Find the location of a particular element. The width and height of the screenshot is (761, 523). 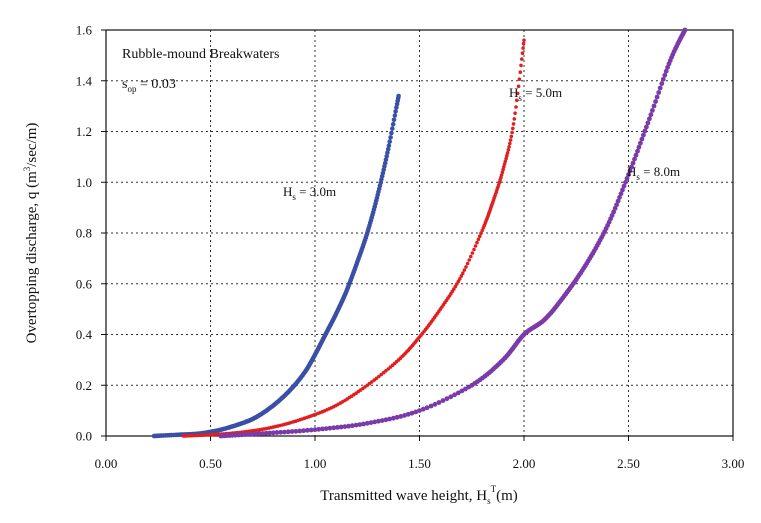

y-tick-label: 0.2 is located at coordinates (84, 385).